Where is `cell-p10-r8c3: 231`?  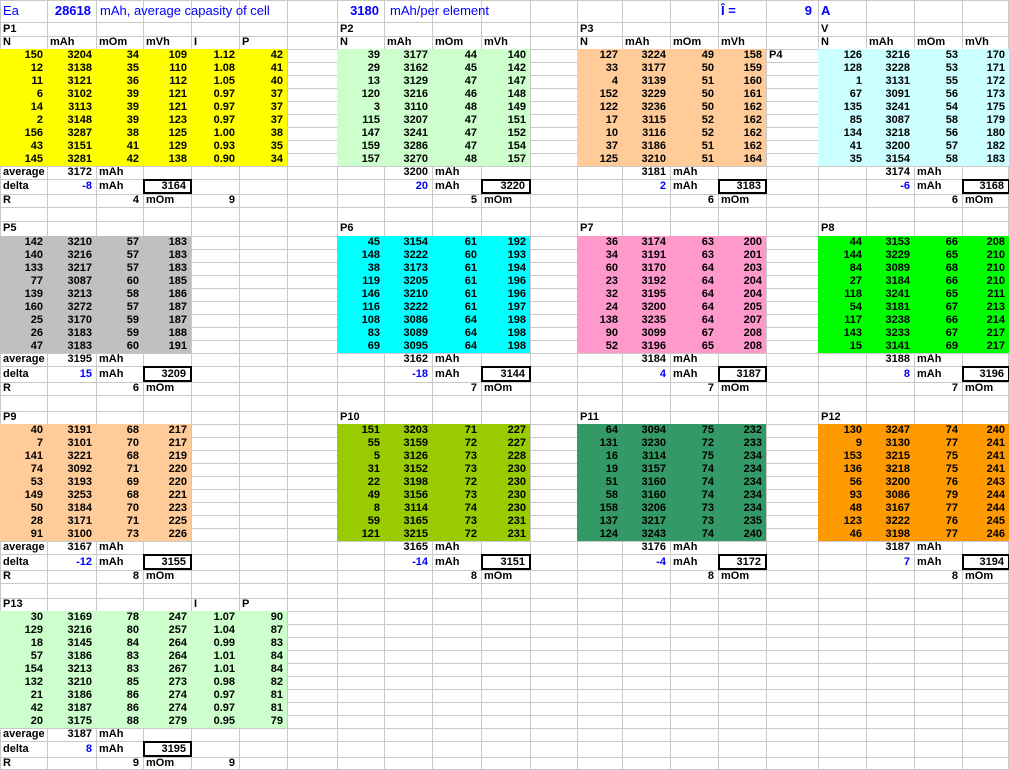
cell-p10-r8c3: 231 is located at coordinates (516, 534).